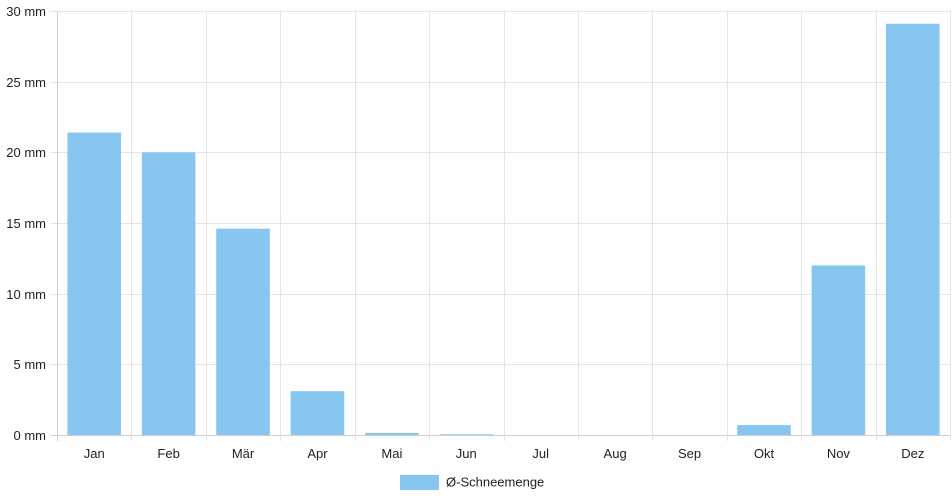  I want to click on y-tick-label: 20 mm, so click(26, 152).